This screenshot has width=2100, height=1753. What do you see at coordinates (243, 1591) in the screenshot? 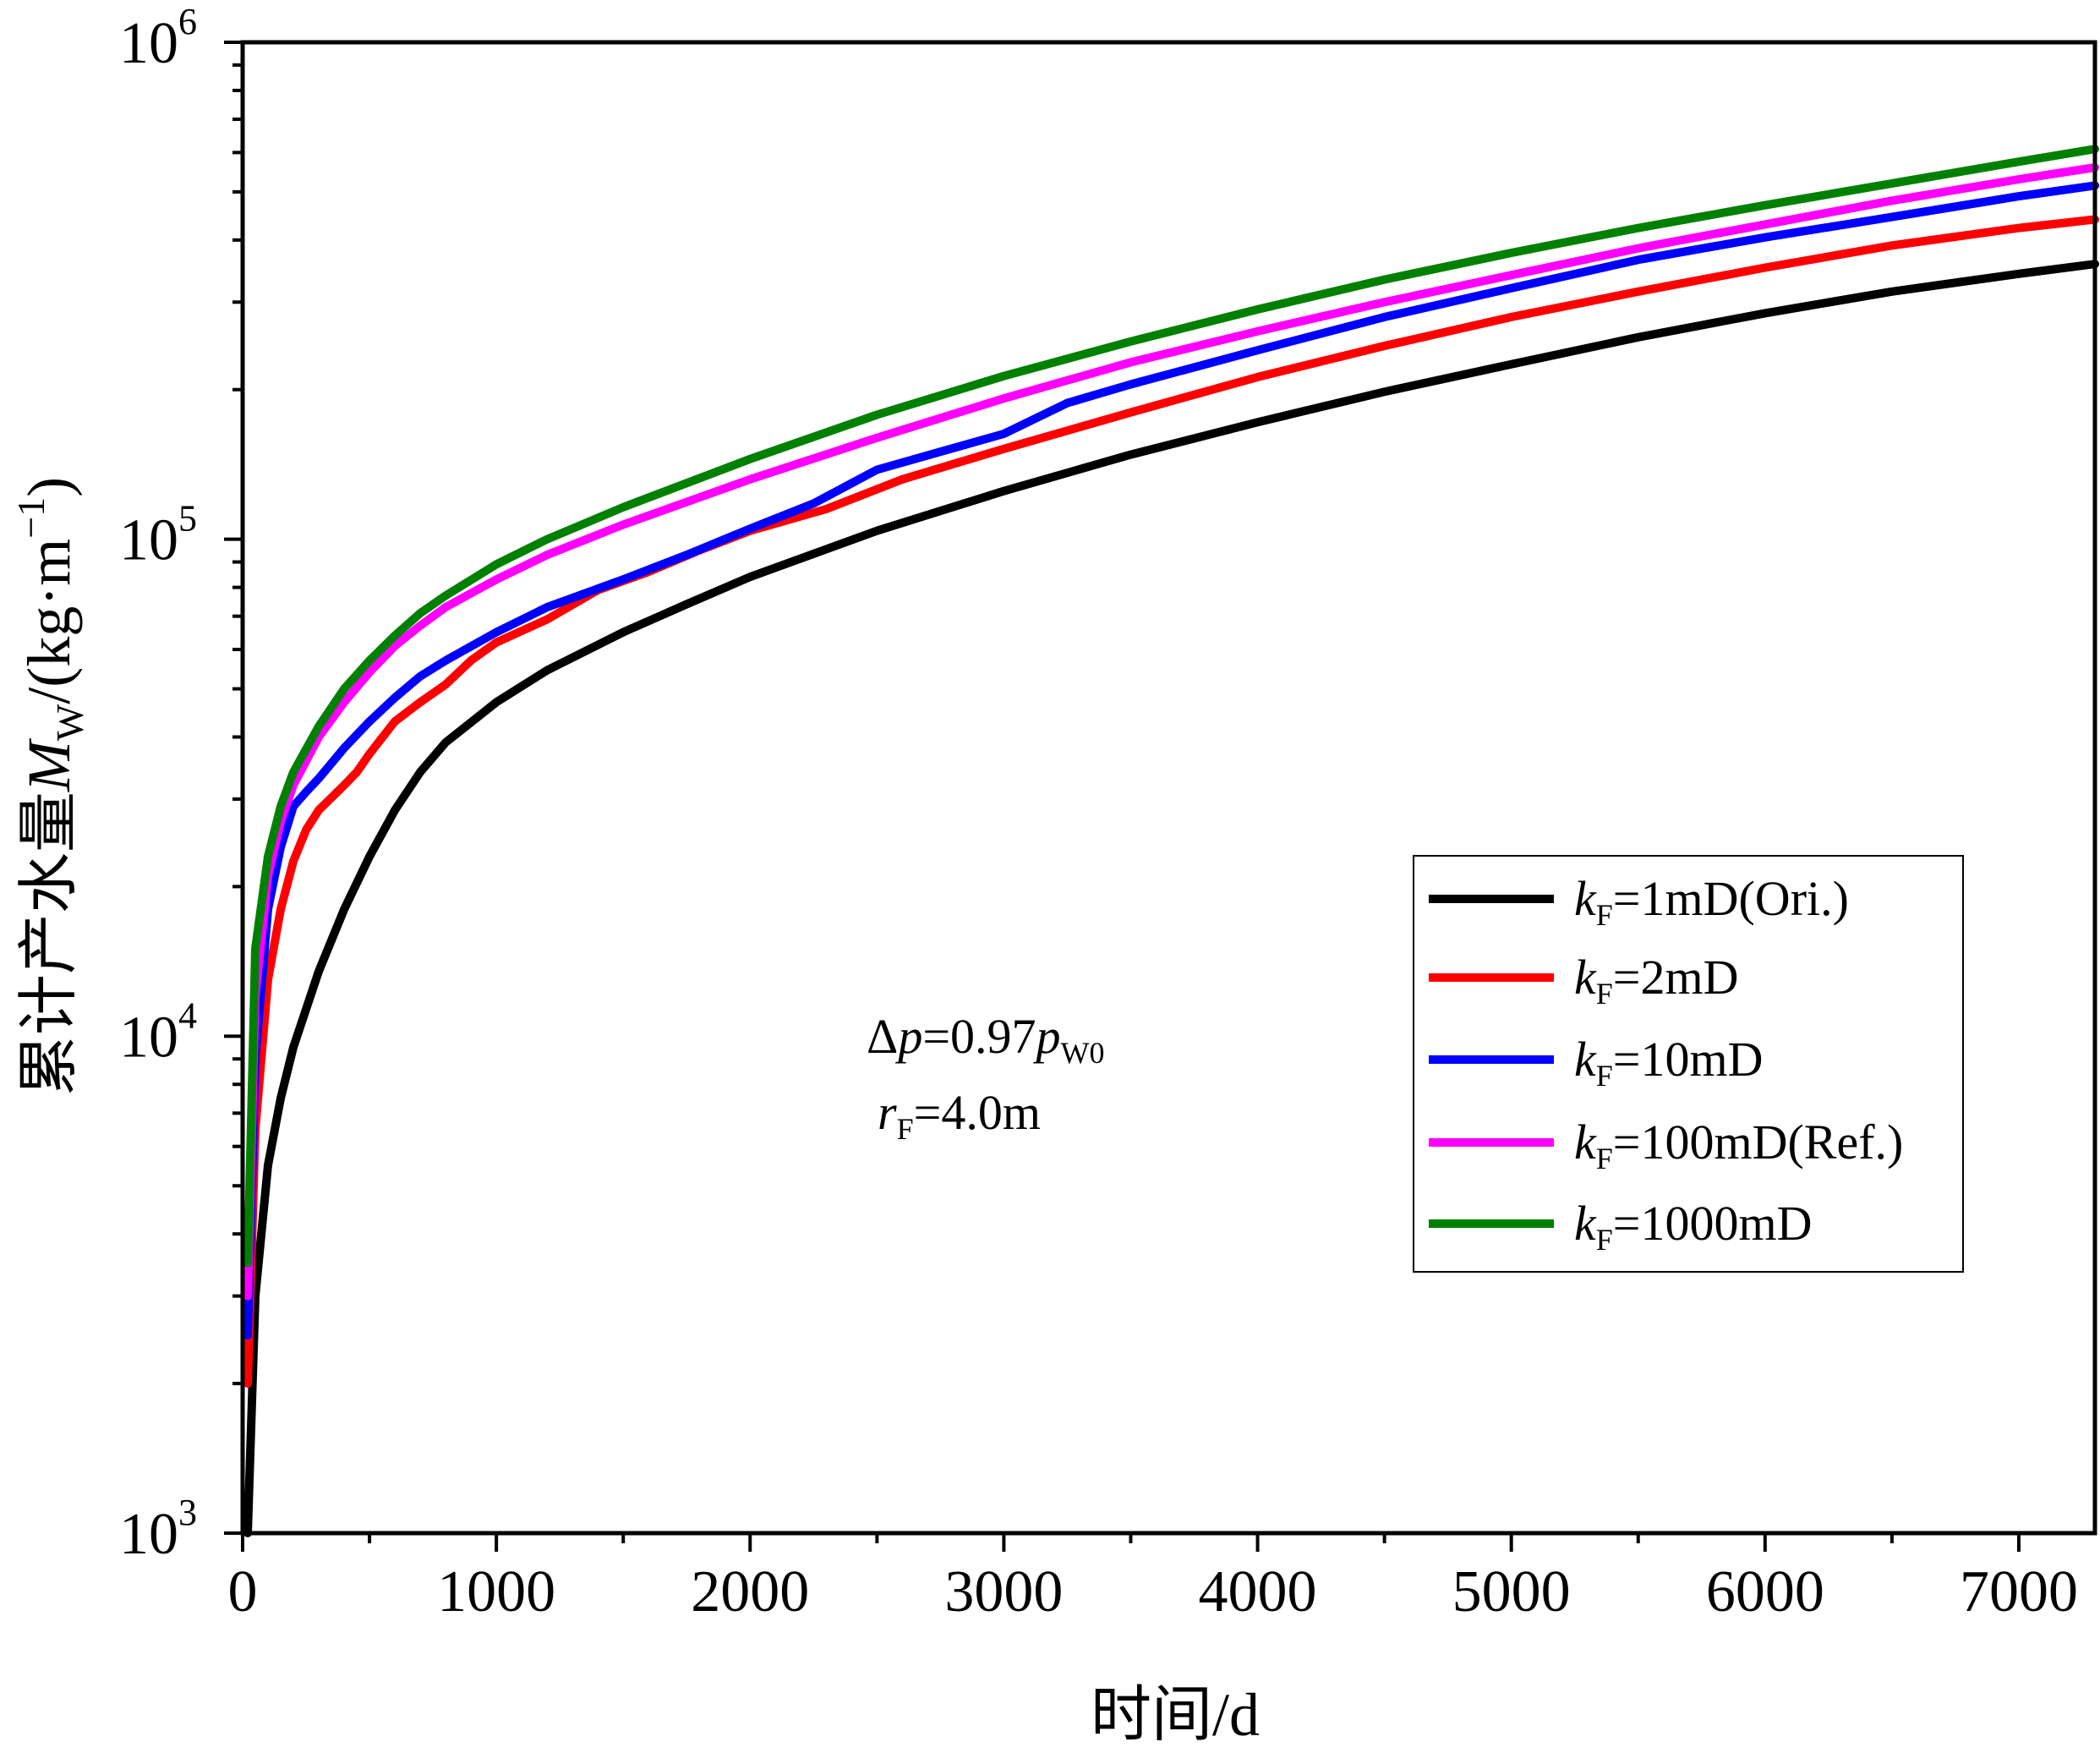
I see `x-tick-label: 0` at bounding box center [243, 1591].